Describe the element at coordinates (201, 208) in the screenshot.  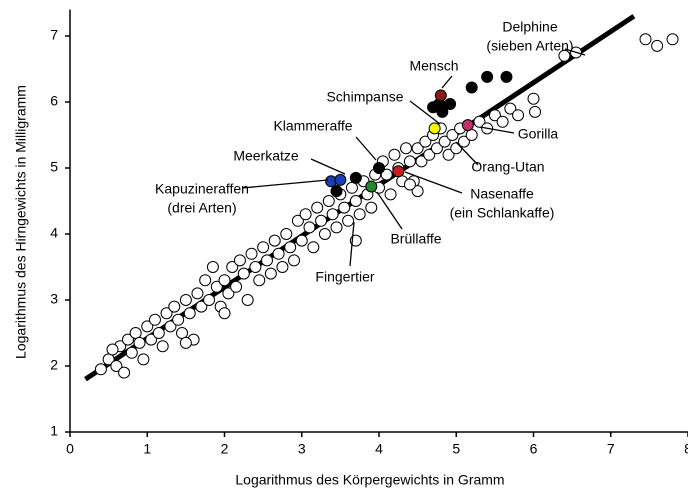
I see `annotation: (drei Arten)` at that location.